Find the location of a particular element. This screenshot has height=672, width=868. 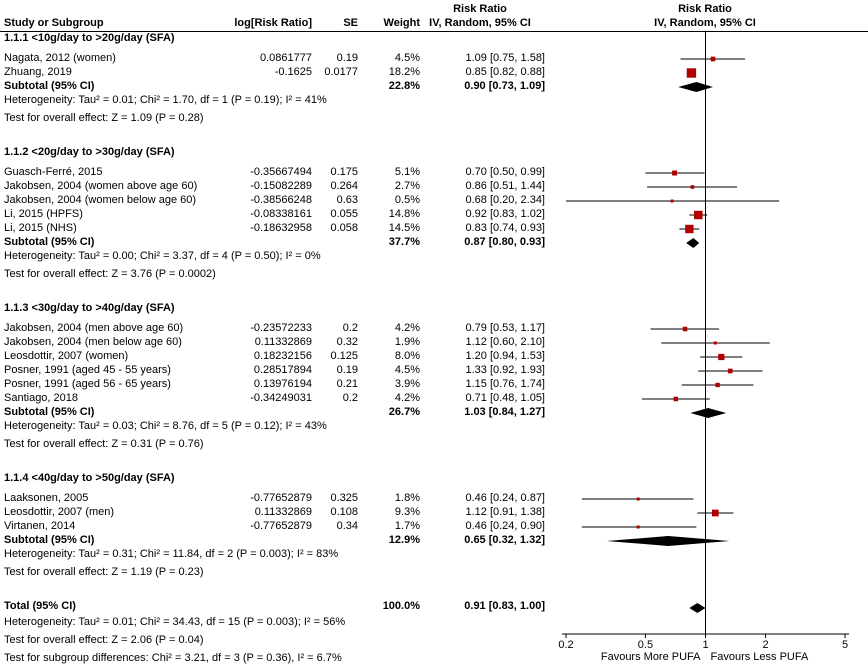

weight-value: 5.1% is located at coordinates (407, 172).